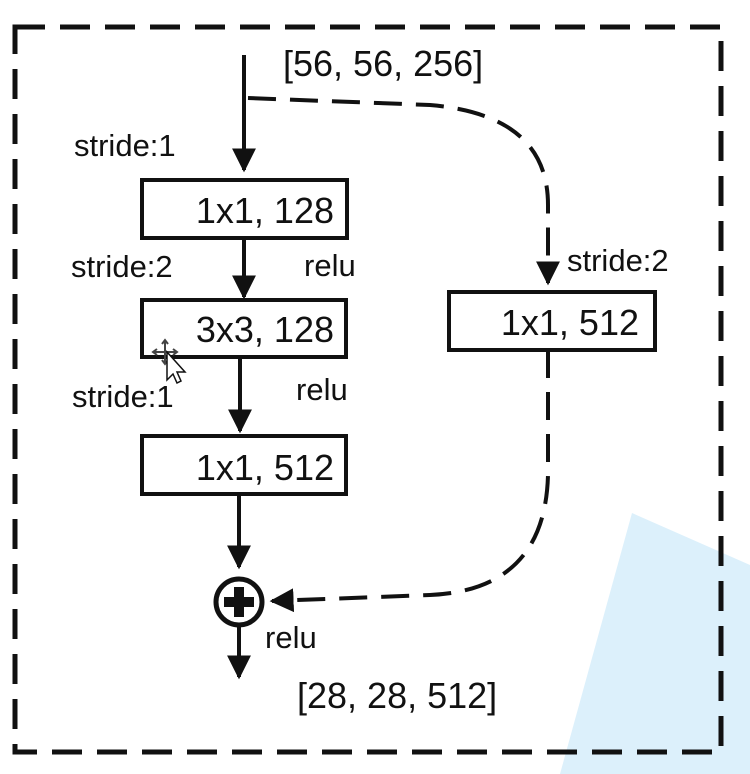  I want to click on conv2-op-label: 3x3, 128, so click(265, 329).